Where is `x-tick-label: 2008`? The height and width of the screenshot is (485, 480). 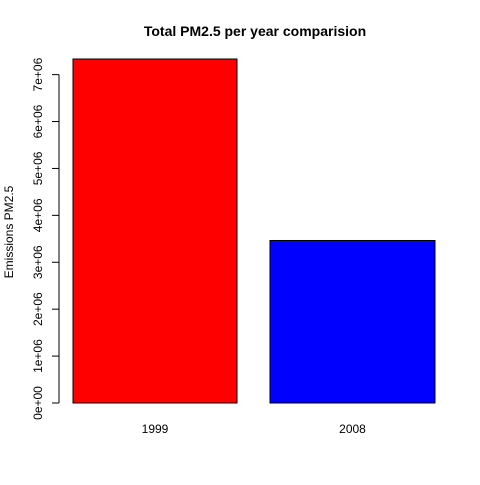 x-tick-label: 2008 is located at coordinates (352, 429).